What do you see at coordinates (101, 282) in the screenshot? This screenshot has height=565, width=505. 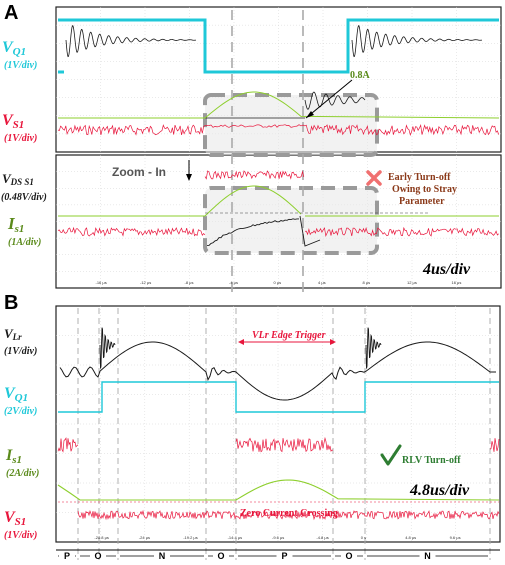 I see `tick-label-a: -16 μs` at bounding box center [101, 282].